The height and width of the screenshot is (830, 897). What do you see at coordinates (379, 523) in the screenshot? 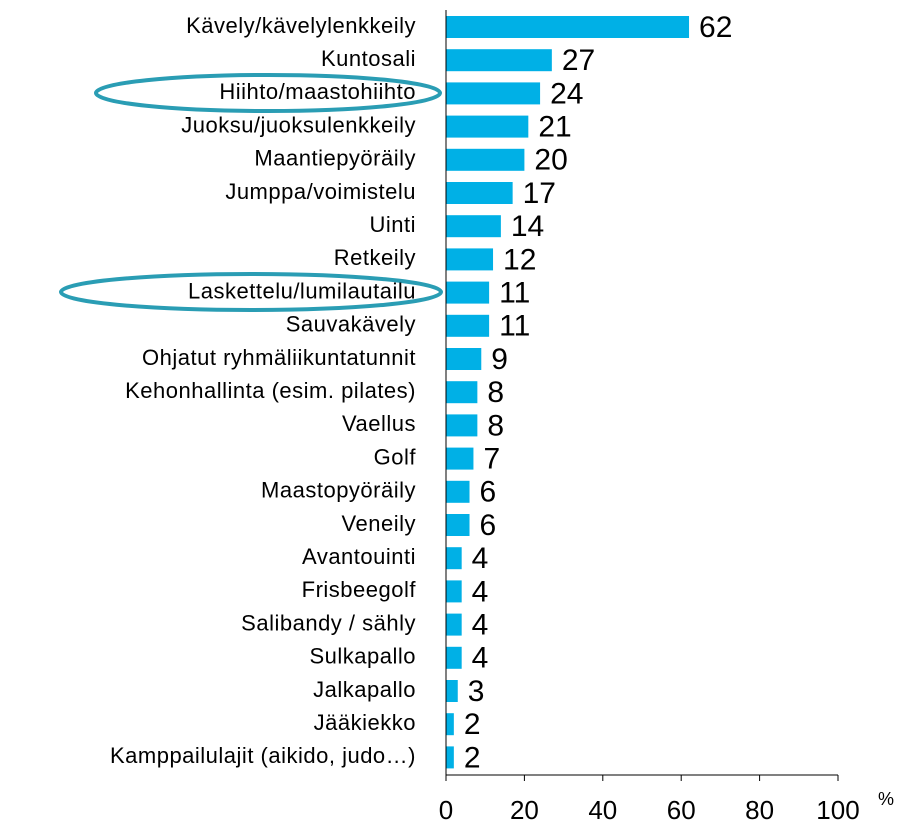
I see `category-label: Veneily` at bounding box center [379, 523].